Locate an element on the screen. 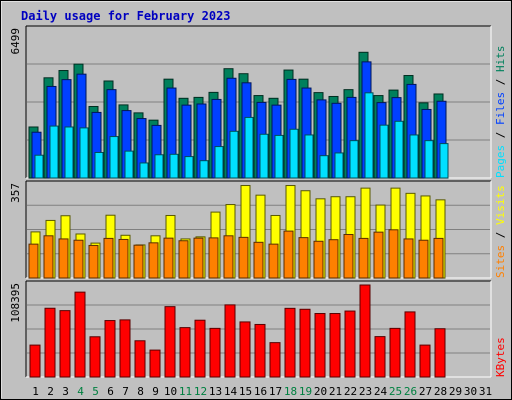 The image size is (512, 400). day-label-12: 12 is located at coordinates (200, 391).